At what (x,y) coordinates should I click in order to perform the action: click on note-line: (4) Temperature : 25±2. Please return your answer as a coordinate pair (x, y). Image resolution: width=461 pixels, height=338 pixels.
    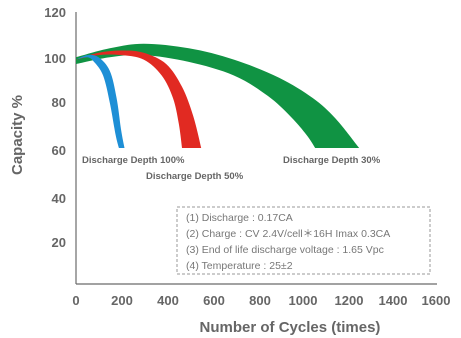
    Looking at the image, I should click on (239, 266).